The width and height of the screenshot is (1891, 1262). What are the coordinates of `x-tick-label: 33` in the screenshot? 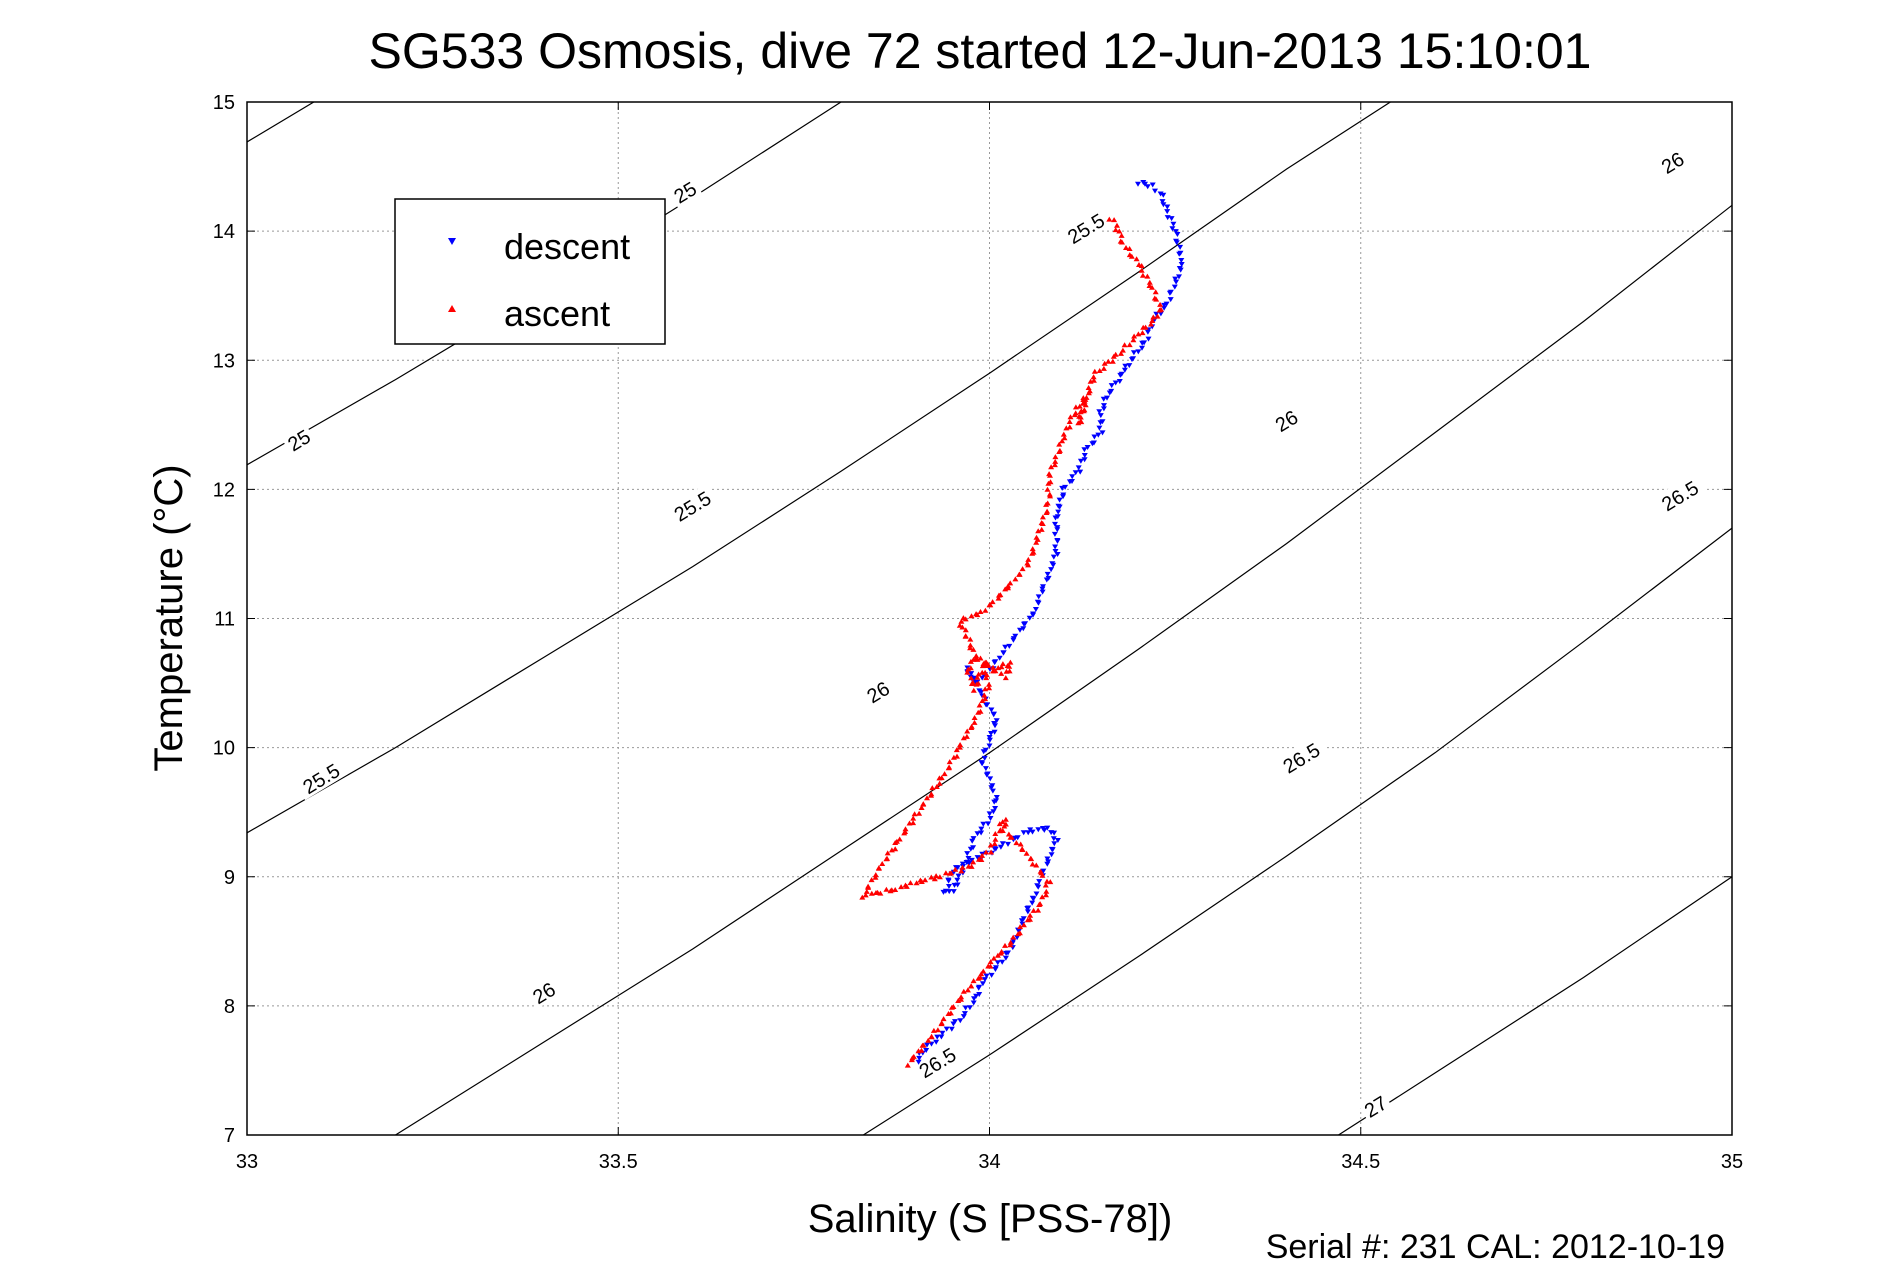 It's located at (247, 1162).